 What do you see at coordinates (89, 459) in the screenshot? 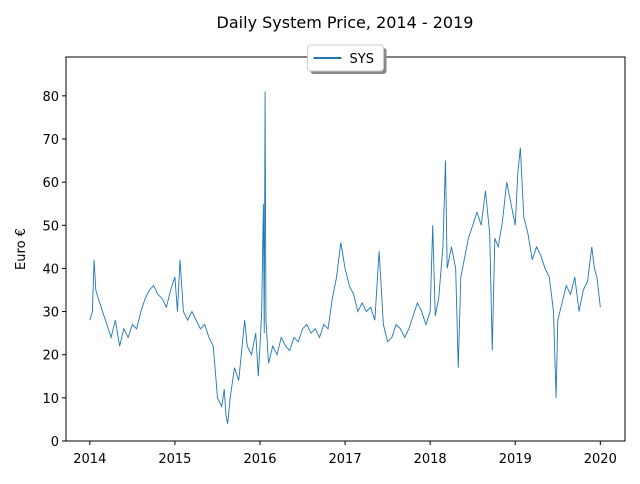
I see `x-tick-label: 2014` at bounding box center [89, 459].